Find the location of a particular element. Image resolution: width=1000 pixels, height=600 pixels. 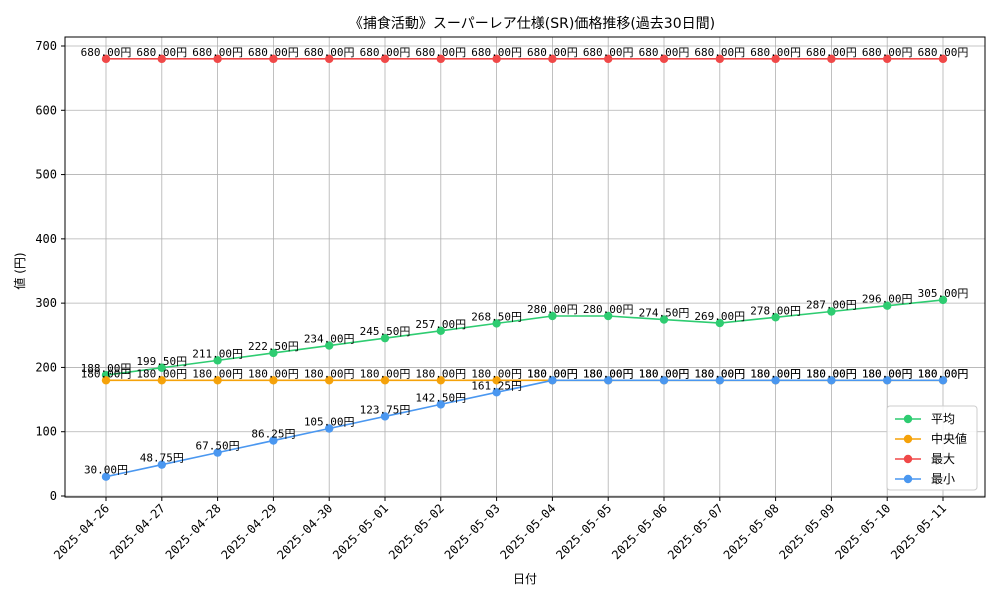

data-label: 86.25円 is located at coordinates (273, 434).